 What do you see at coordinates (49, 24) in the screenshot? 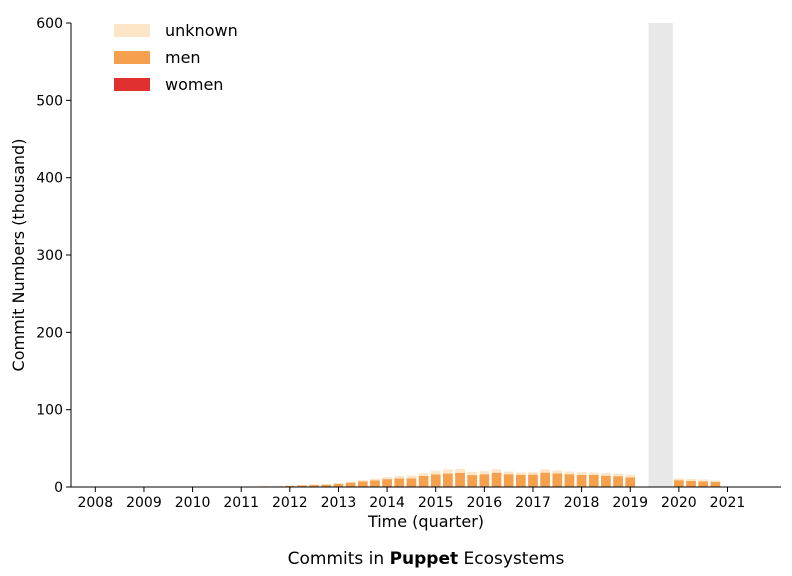
I see `y-tick-label-600: 600` at bounding box center [49, 24].